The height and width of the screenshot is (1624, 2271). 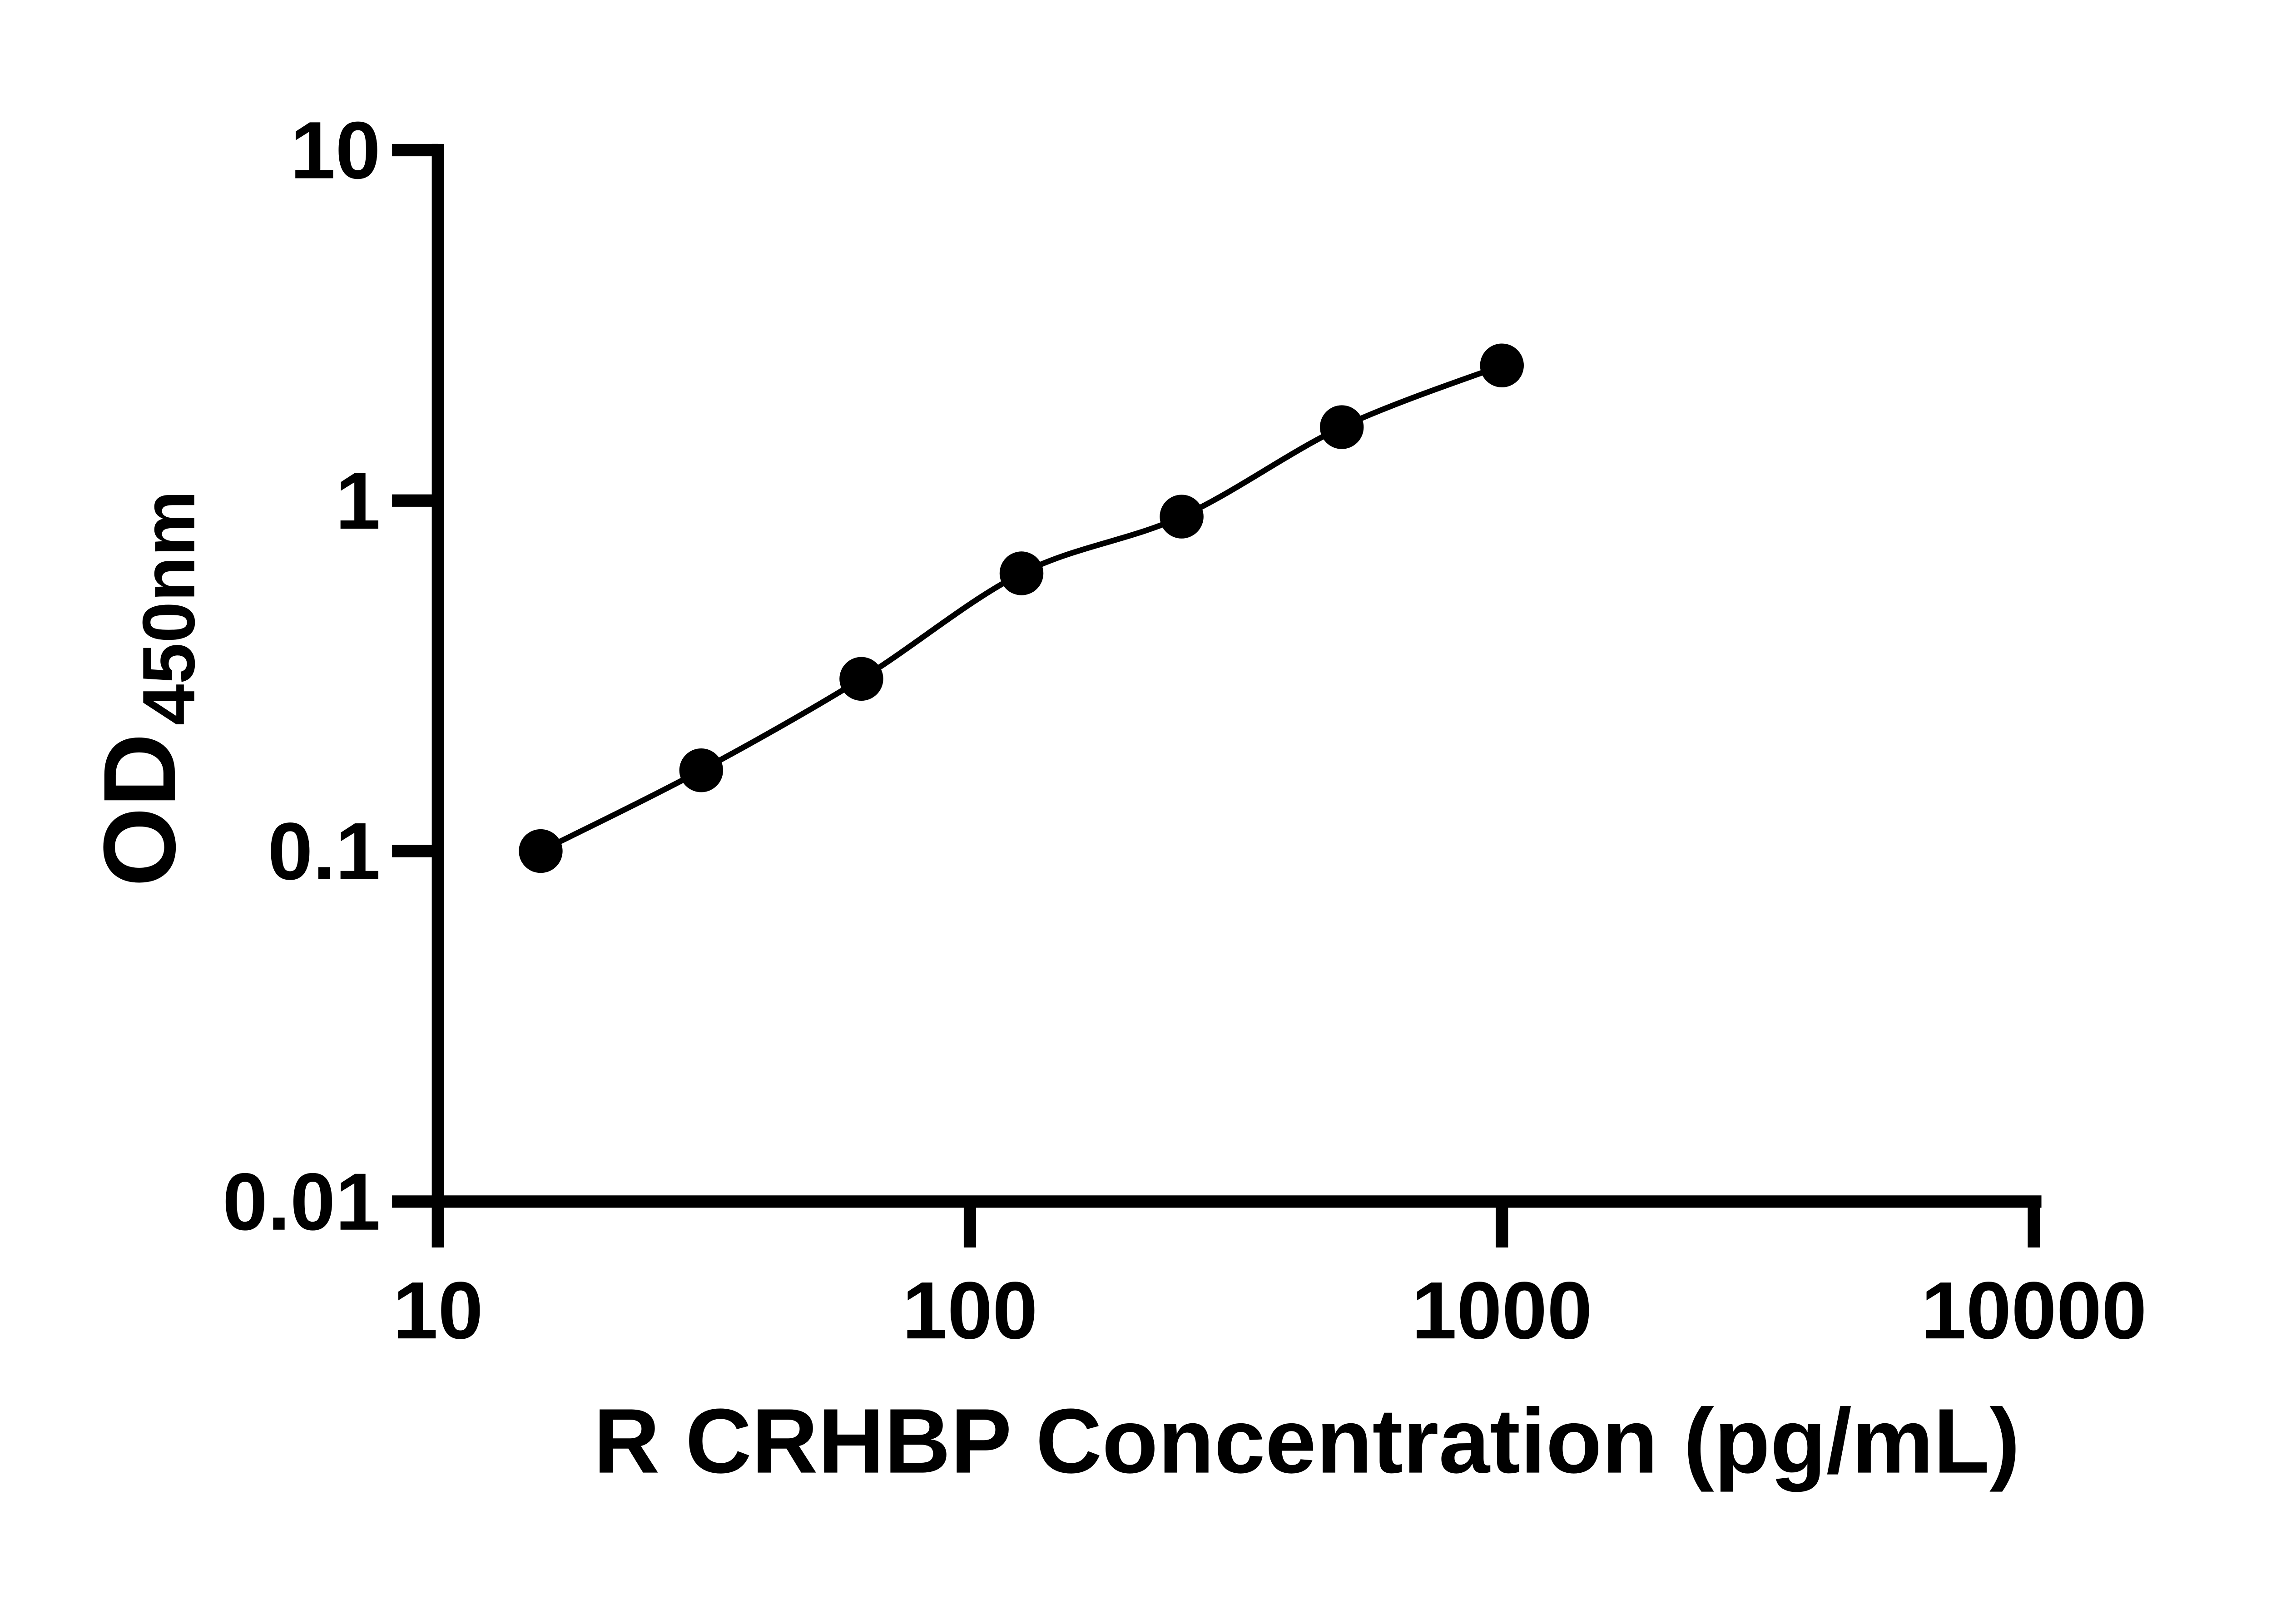 I want to click on y-tick-label: 10, so click(x=335, y=149).